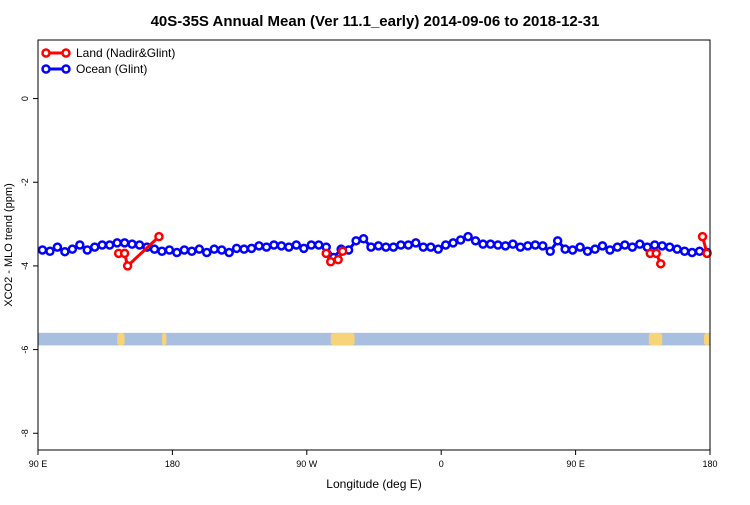 The width and height of the screenshot is (750, 505). Describe the element at coordinates (38, 464) in the screenshot. I see `x-tick-label: 90 E` at that location.